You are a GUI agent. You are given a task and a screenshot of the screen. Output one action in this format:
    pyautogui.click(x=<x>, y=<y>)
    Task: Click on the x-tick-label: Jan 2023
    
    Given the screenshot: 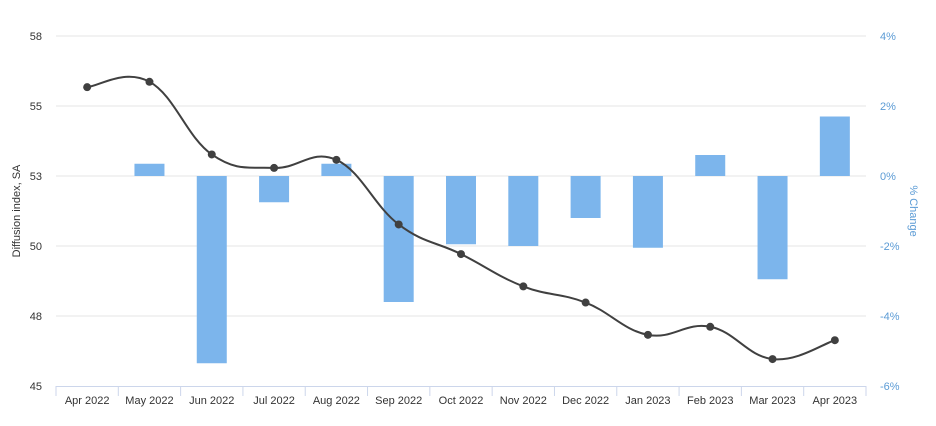 What is the action you would take?
    pyautogui.click(x=647, y=401)
    